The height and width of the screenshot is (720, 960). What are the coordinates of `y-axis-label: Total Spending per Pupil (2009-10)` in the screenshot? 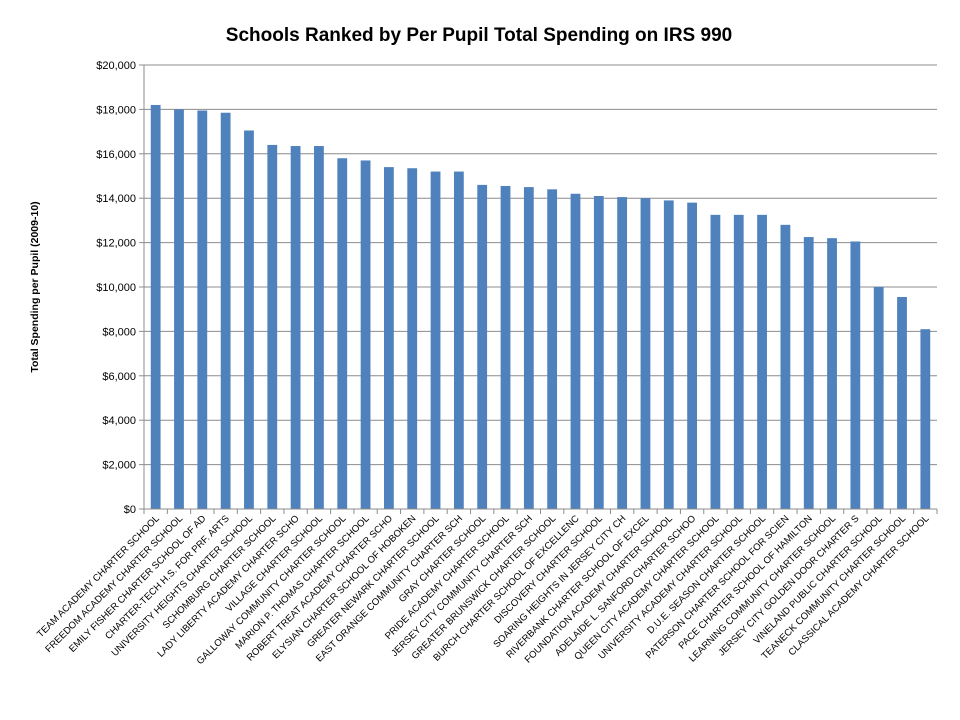 It's located at (35, 286).